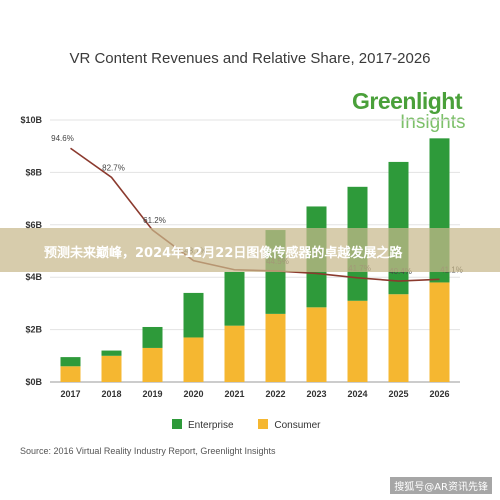  Describe the element at coordinates (439, 394) in the screenshot. I see `x-tick-label: 2026` at that location.